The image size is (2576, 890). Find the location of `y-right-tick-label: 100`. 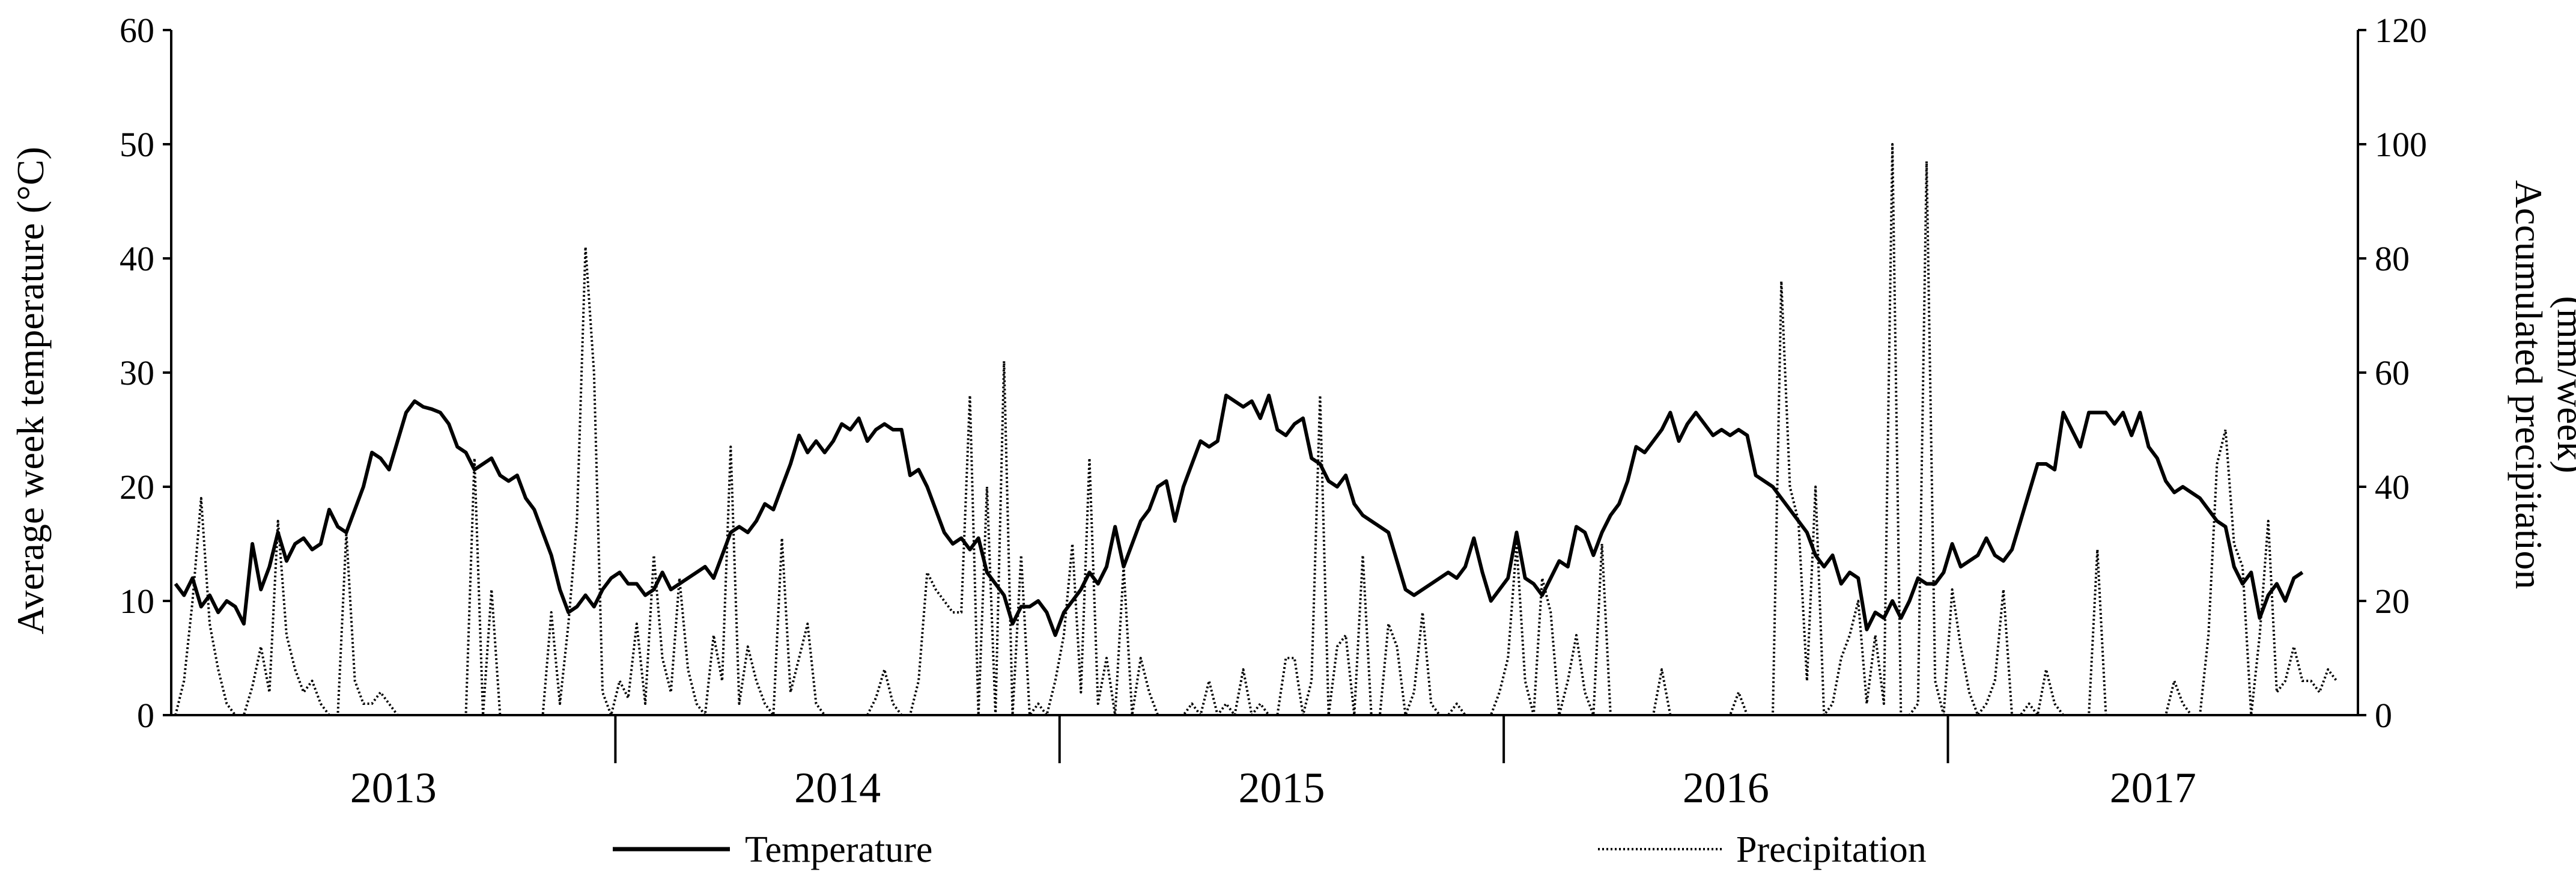

y-right-tick-label: 100 is located at coordinates (2401, 144).